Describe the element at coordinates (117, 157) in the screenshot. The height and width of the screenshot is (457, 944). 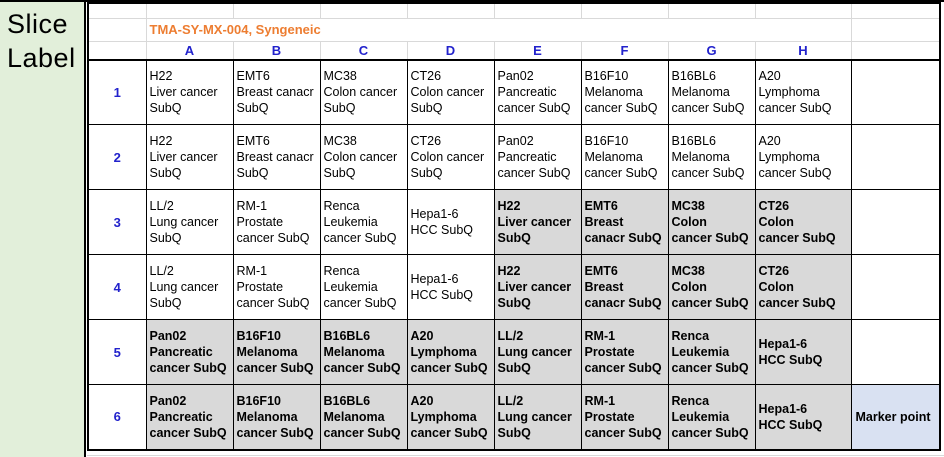
I see `row-number: 2` at that location.